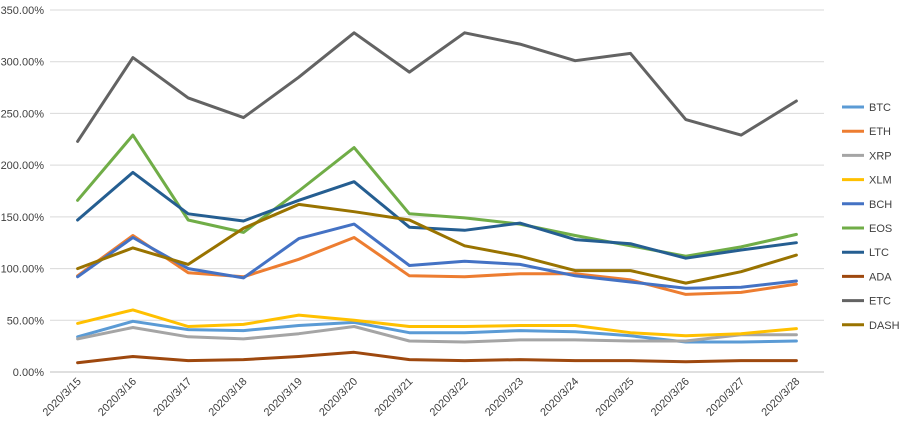 The height and width of the screenshot is (431, 922). I want to click on y-tick-label: 200.00%, so click(23, 166).